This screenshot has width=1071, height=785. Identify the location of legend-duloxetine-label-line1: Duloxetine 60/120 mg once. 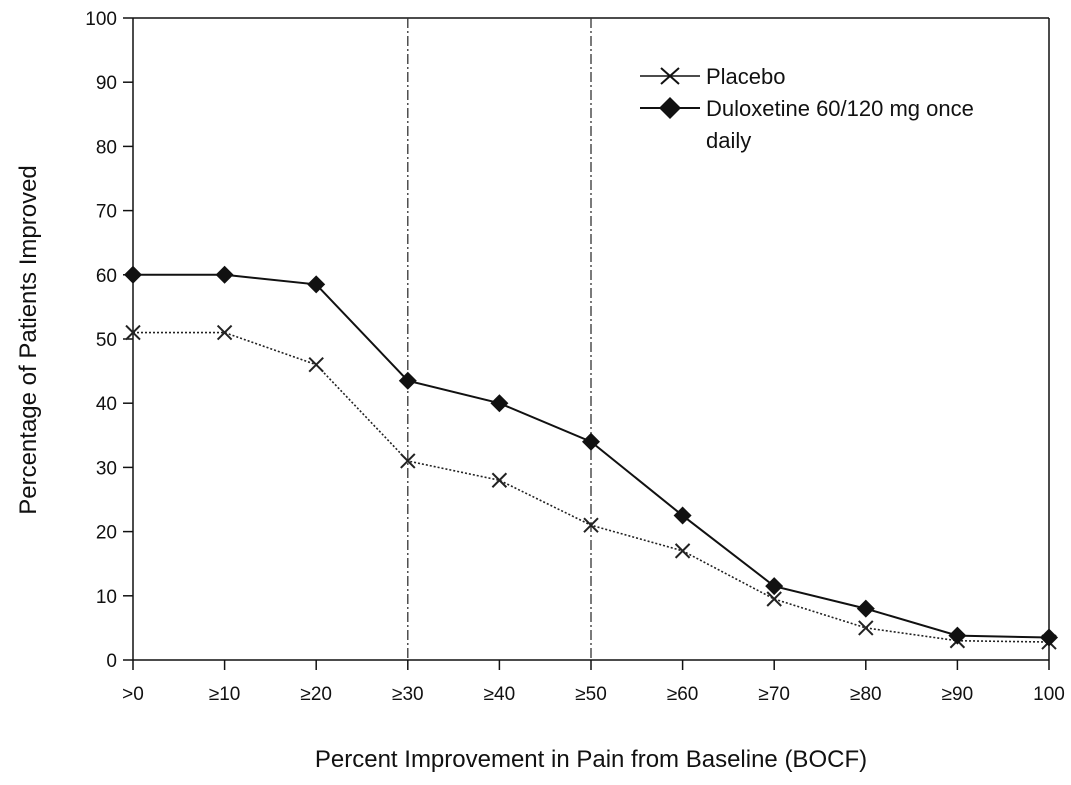
(840, 108).